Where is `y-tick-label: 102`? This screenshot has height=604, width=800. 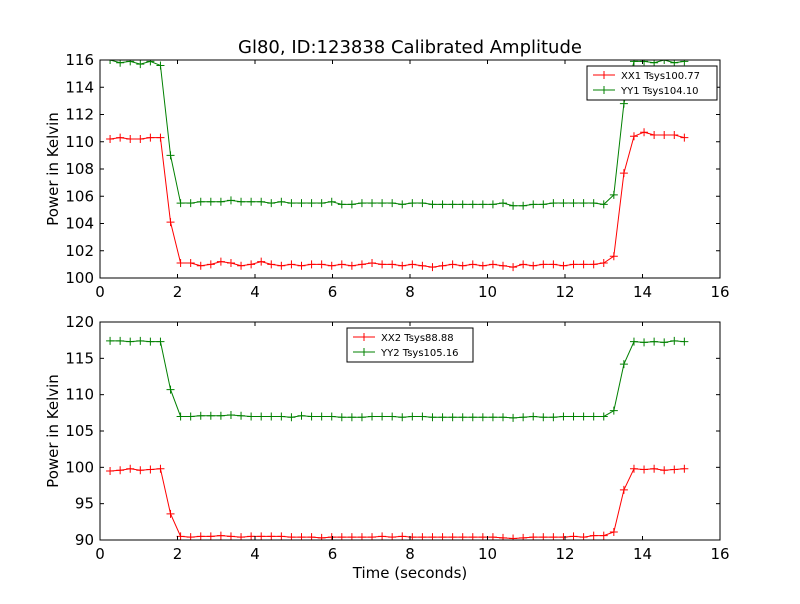 y-tick-label: 102 is located at coordinates (79, 251).